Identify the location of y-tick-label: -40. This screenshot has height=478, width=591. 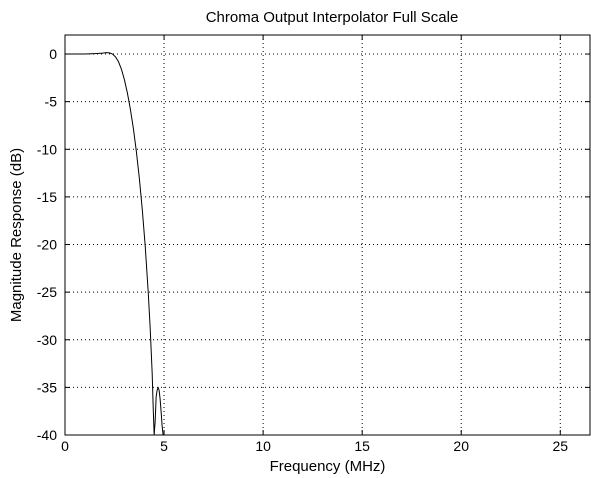
(47, 435).